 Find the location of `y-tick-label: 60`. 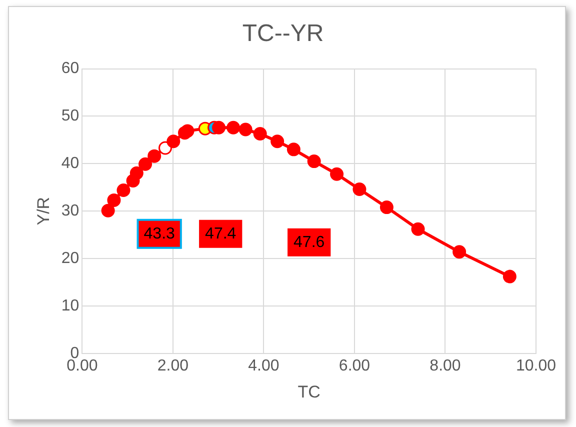

y-tick-label: 60 is located at coordinates (70, 69).